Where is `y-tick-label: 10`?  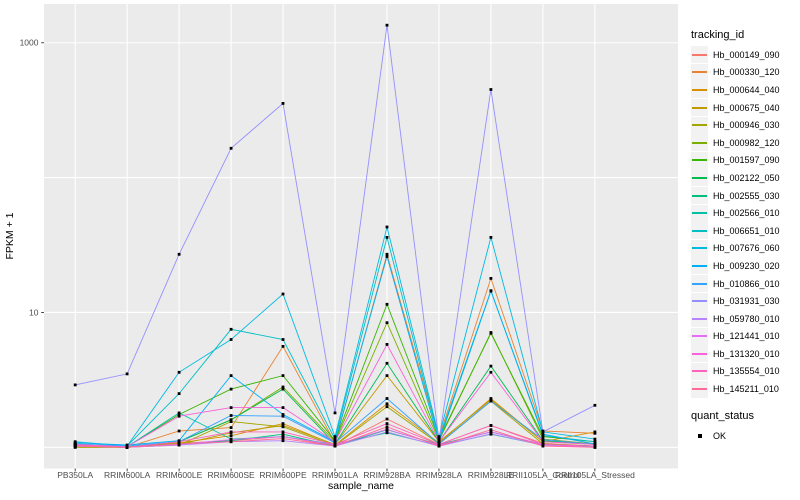 y-tick-label: 10 is located at coordinates (34, 312).